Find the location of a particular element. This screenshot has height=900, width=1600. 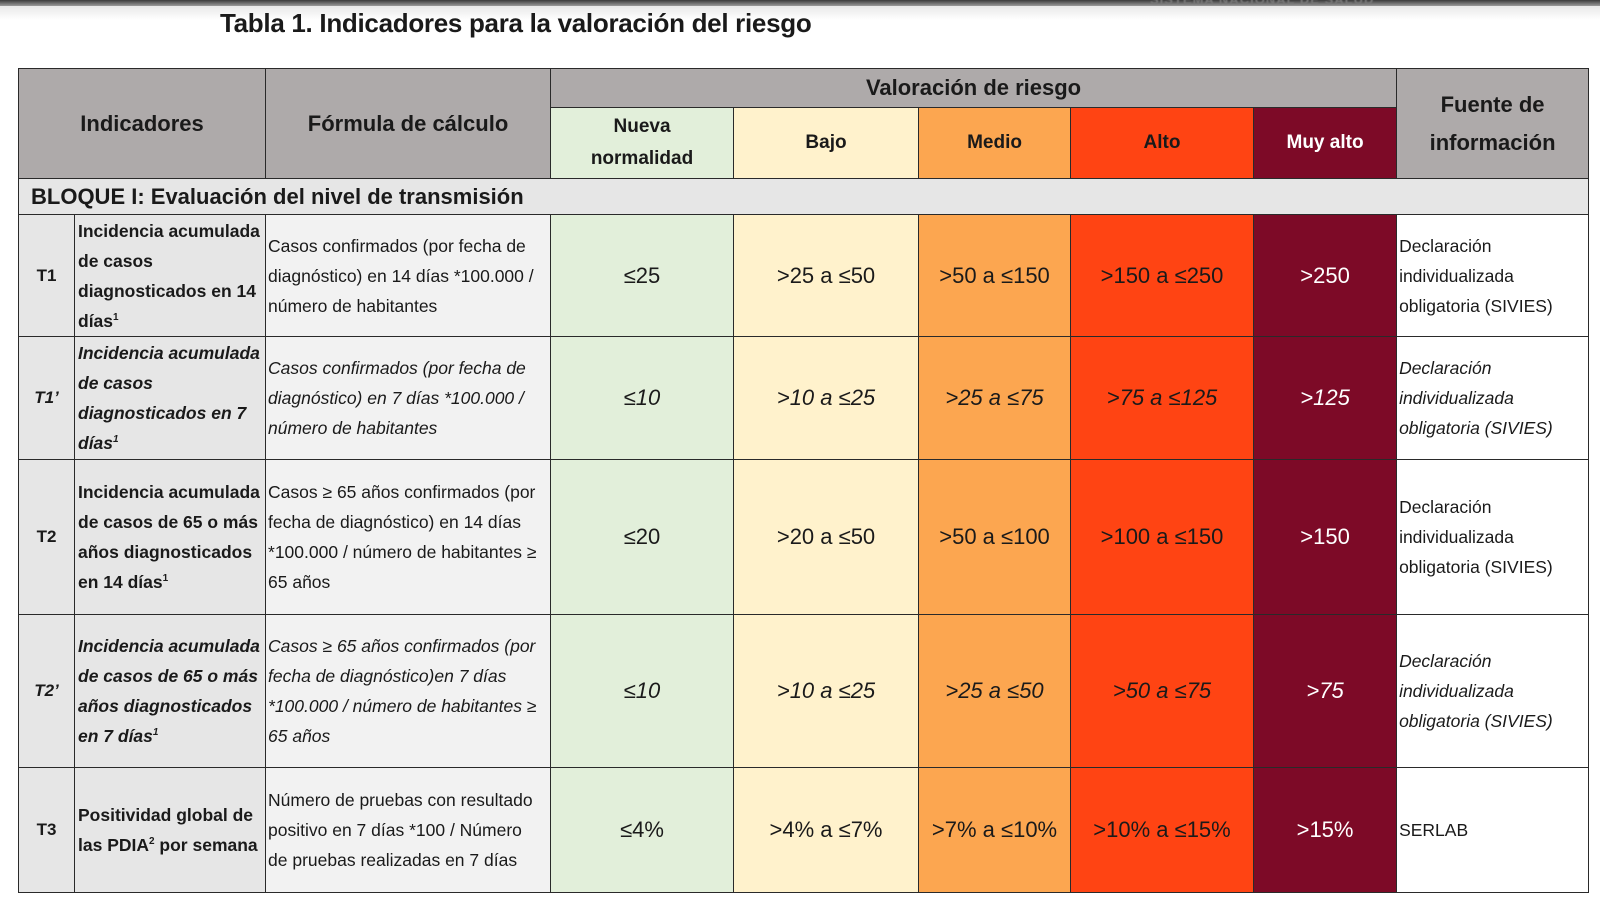

header-fuente-line2: información is located at coordinates (1492, 142).